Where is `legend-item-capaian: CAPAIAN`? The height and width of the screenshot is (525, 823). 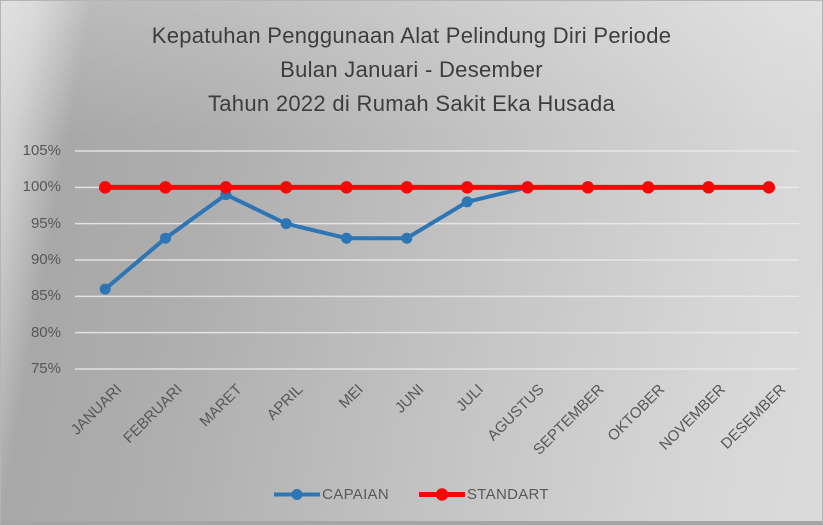
legend-item-capaian: CAPAIAN is located at coordinates (331, 494).